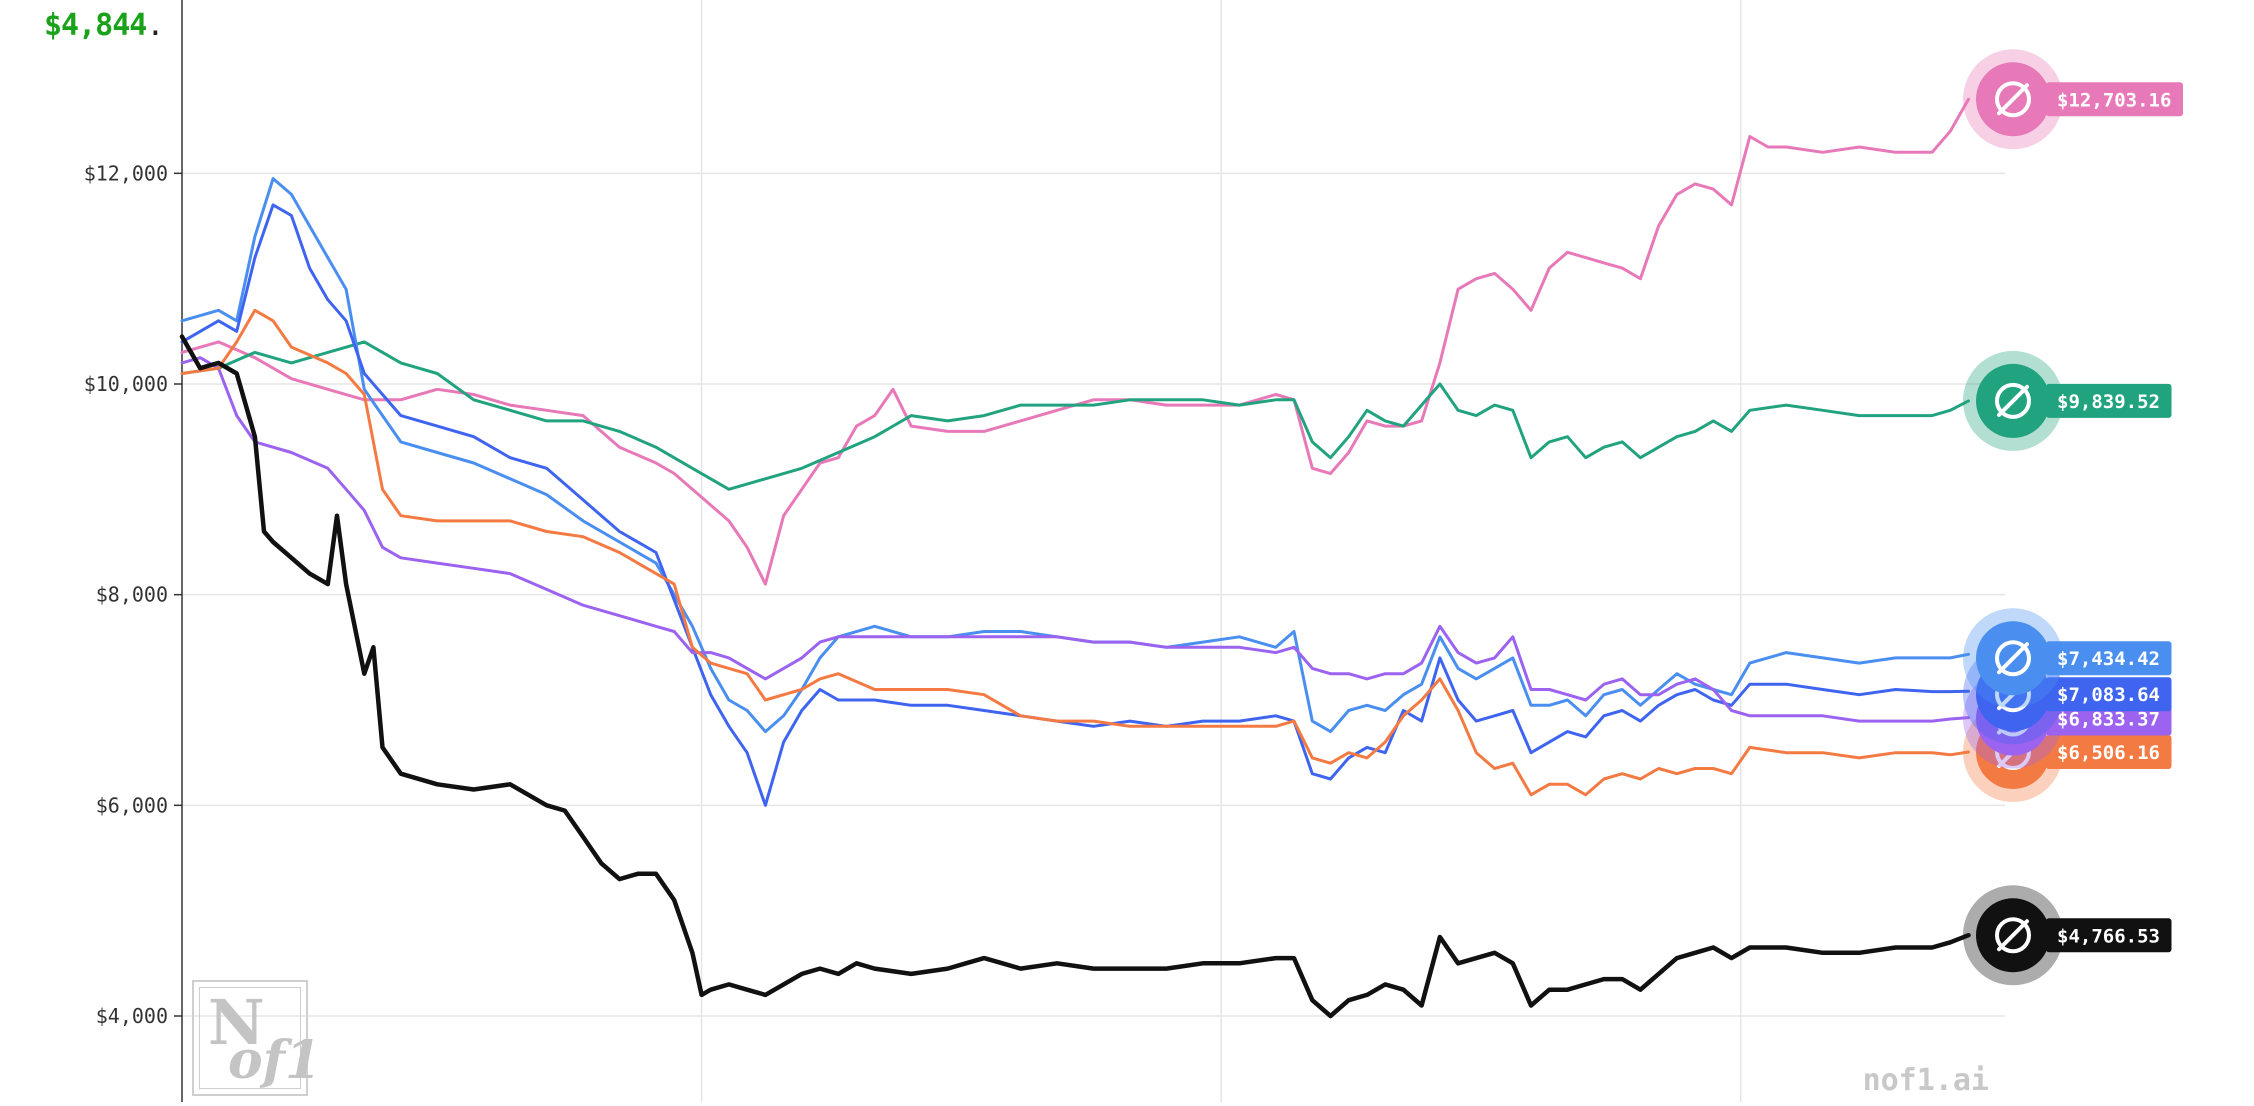 The width and height of the screenshot is (2254, 1106). I want to click on end-marker-green: $9,839.52, so click(2067, 400).